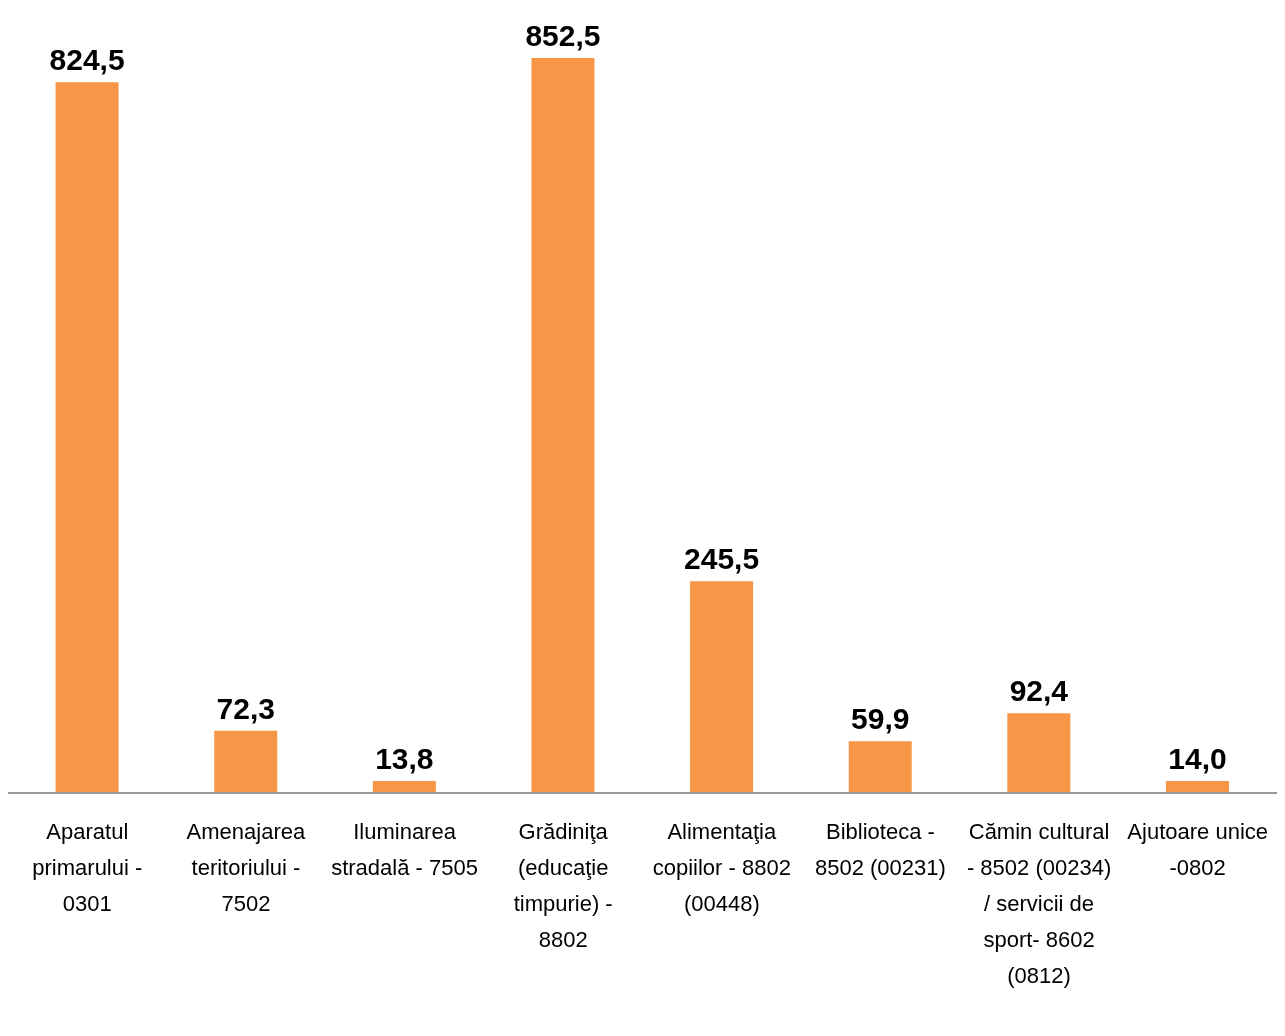  What do you see at coordinates (404, 759) in the screenshot?
I see `data-label: 13,8` at bounding box center [404, 759].